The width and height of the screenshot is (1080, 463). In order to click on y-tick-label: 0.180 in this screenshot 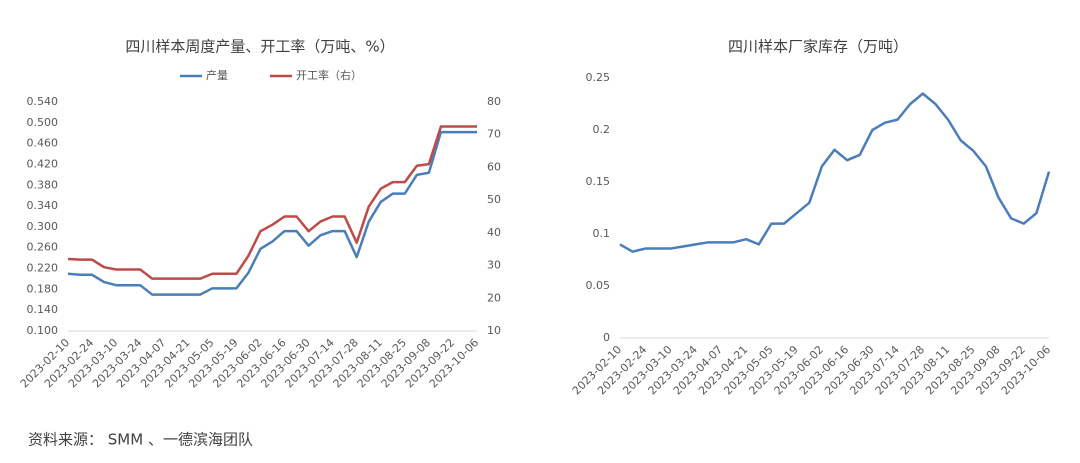, I will do `click(43, 288)`.